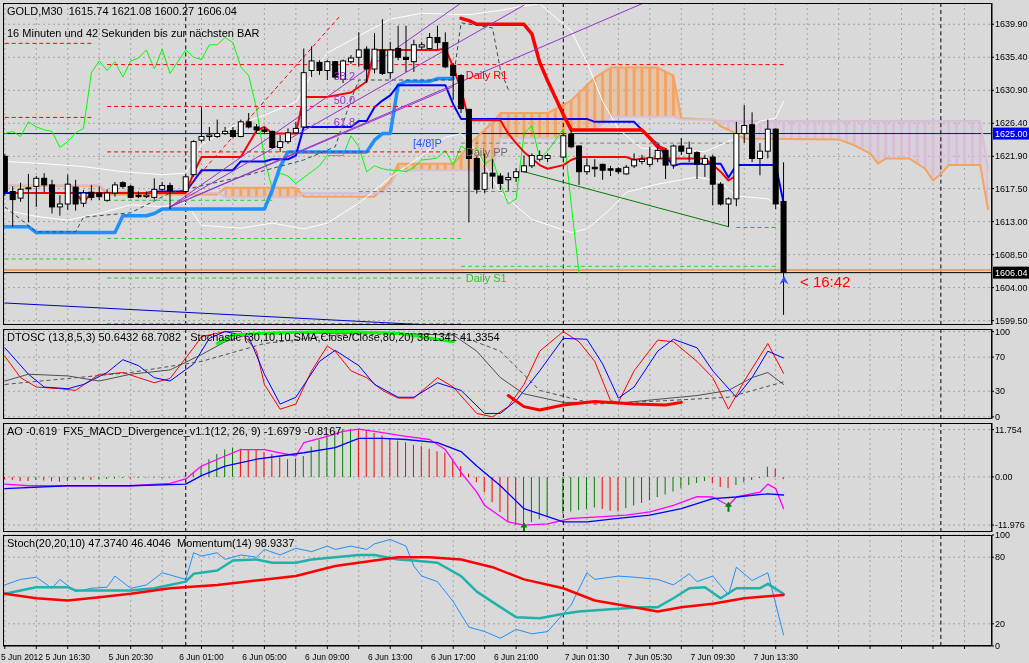 This screenshot has width=1029, height=663. Describe the element at coordinates (1011, 320) in the screenshot. I see `y-tick-label: 1599.50` at that location.